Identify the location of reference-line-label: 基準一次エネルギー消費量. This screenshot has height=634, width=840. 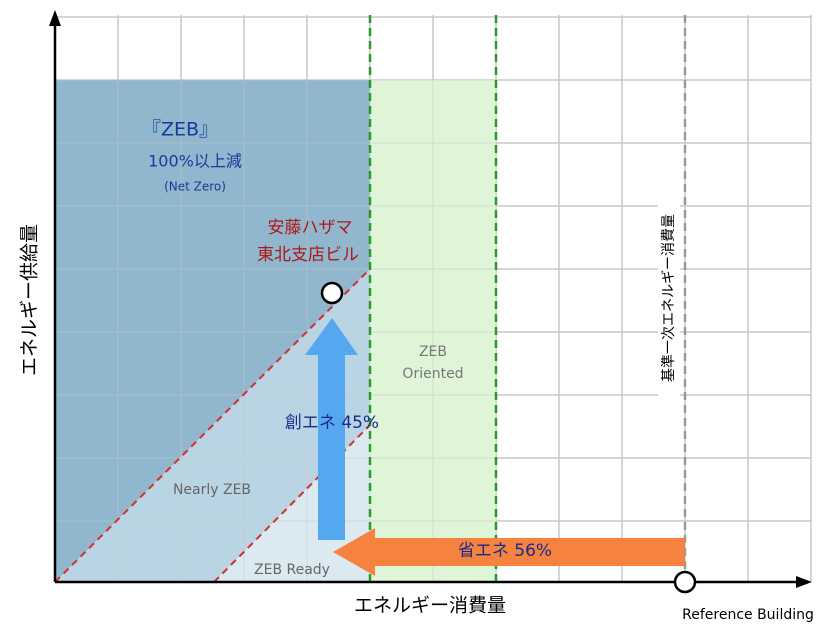
(668, 298).